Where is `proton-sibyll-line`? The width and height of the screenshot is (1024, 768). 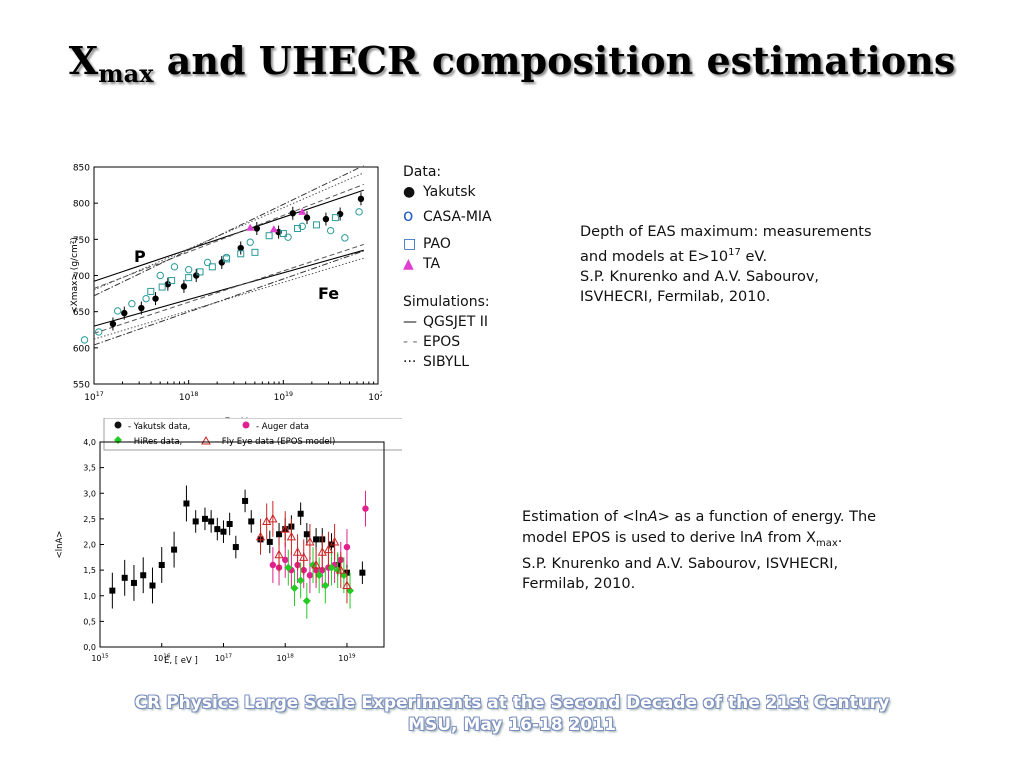
proton-sibyll-line is located at coordinates (228, 231).